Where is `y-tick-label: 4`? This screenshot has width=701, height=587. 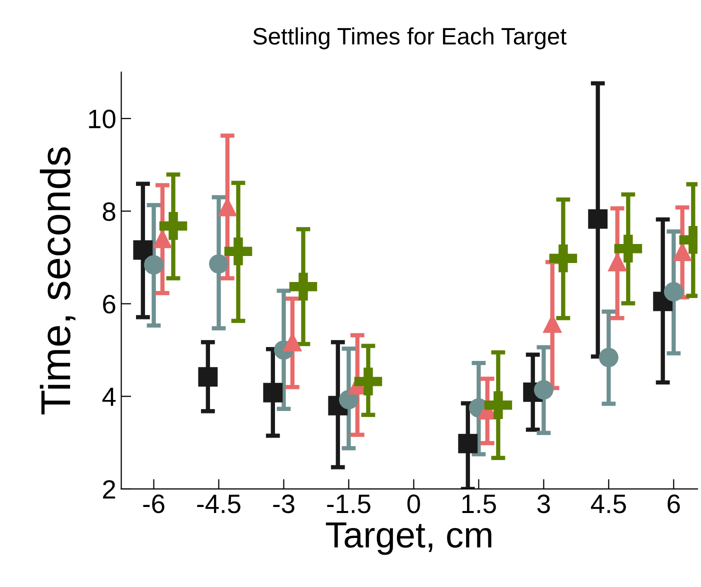
y-tick-label: 4 is located at coordinates (109, 397).